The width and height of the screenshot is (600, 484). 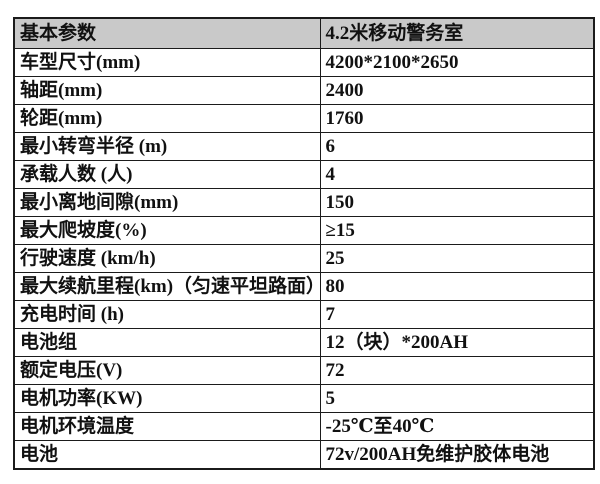 What do you see at coordinates (167, 427) in the screenshot?
I see `param-label: 电机环境温度` at bounding box center [167, 427].